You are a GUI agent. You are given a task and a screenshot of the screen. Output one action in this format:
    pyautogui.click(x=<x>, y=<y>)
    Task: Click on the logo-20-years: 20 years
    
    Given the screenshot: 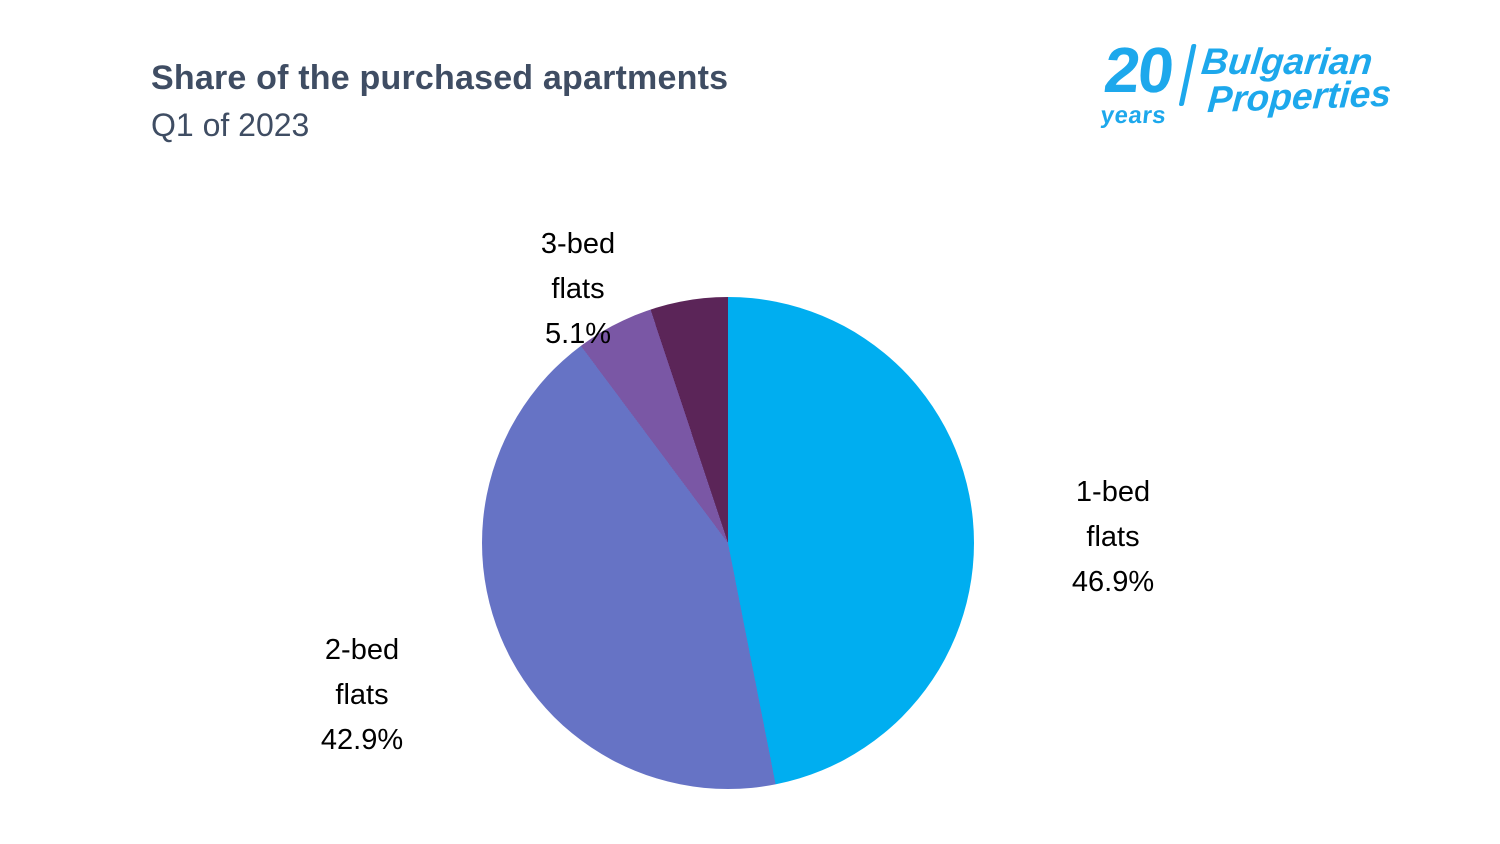 What is the action you would take?
    pyautogui.click(x=1137, y=82)
    